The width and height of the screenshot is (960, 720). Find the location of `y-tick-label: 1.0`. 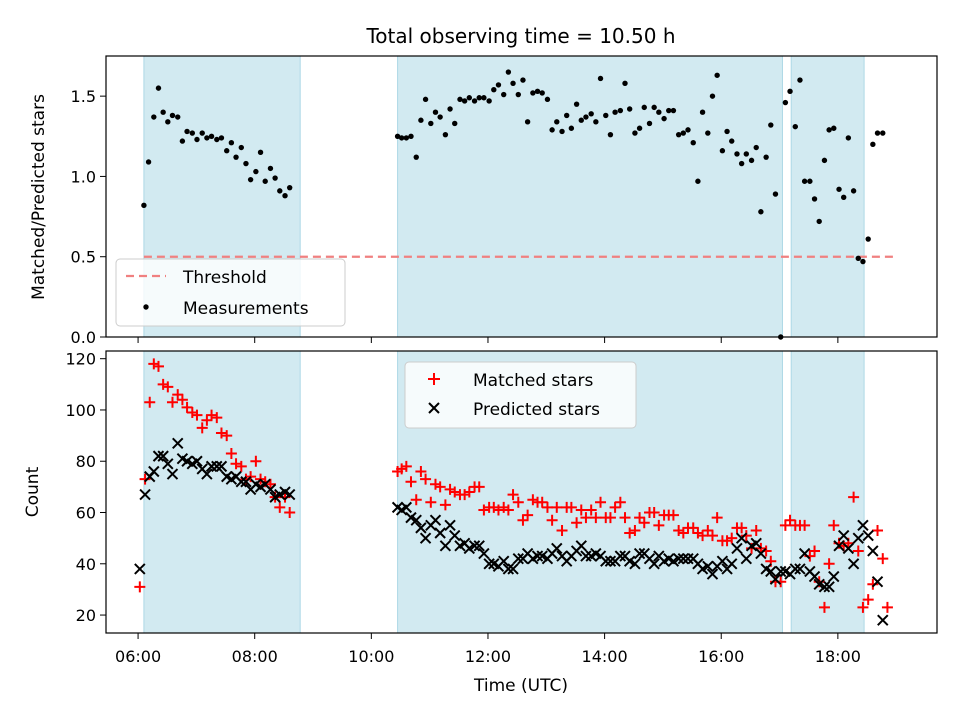

y-tick-label: 1.0 is located at coordinates (83, 176).